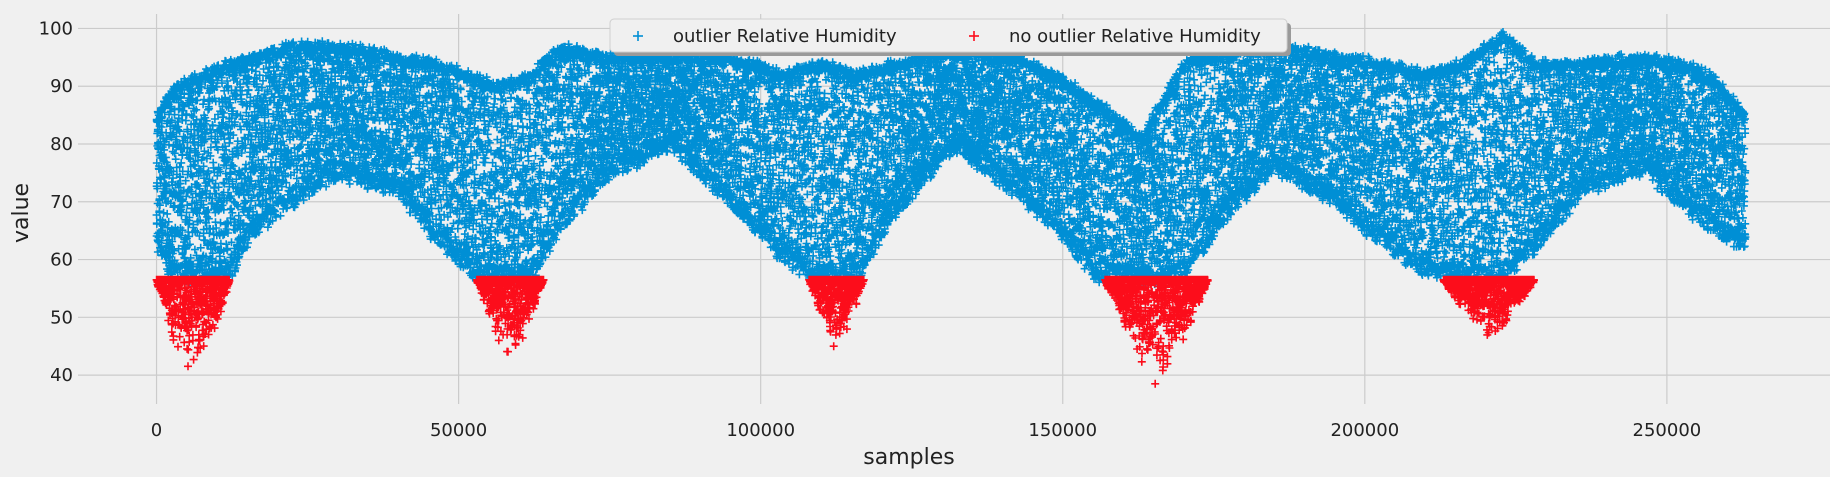  I want to click on y-tick-label: 40, so click(61, 375).